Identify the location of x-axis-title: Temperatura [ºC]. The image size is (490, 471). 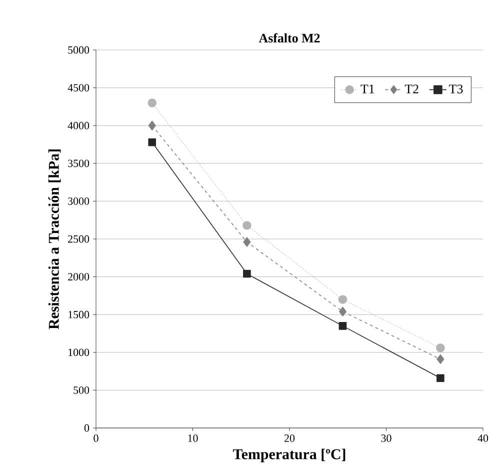
(289, 455).